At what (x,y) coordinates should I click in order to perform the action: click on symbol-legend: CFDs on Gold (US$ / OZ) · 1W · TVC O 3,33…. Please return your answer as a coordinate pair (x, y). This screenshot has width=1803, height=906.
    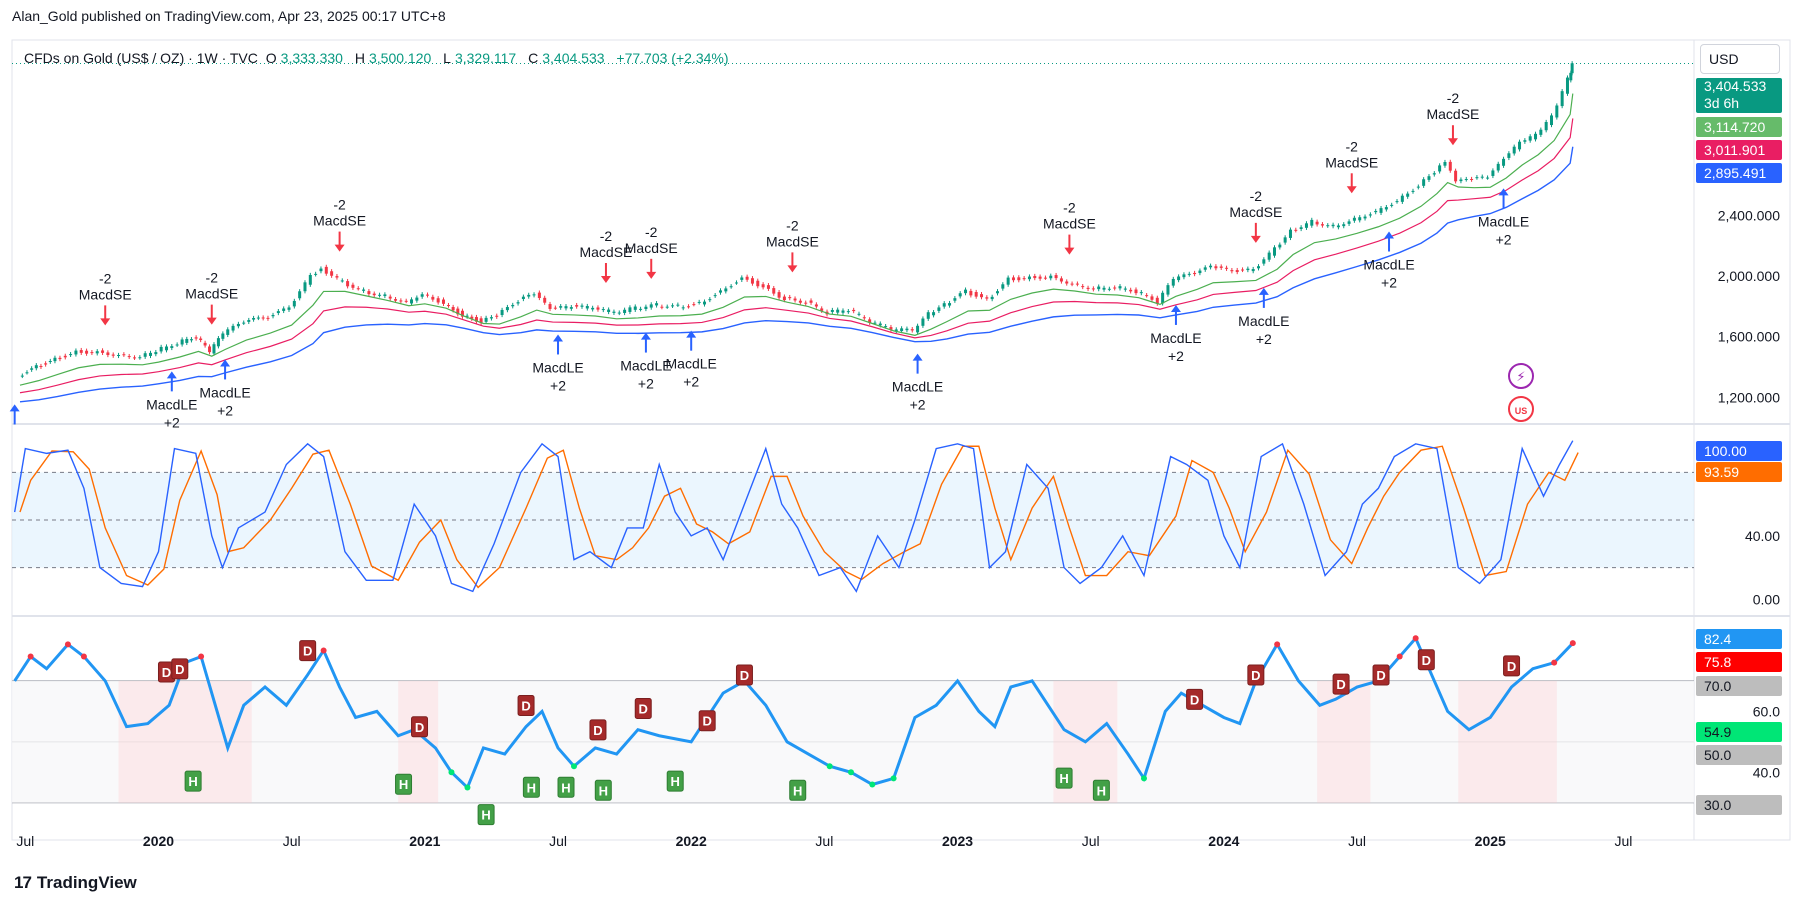
    Looking at the image, I should click on (378, 58).